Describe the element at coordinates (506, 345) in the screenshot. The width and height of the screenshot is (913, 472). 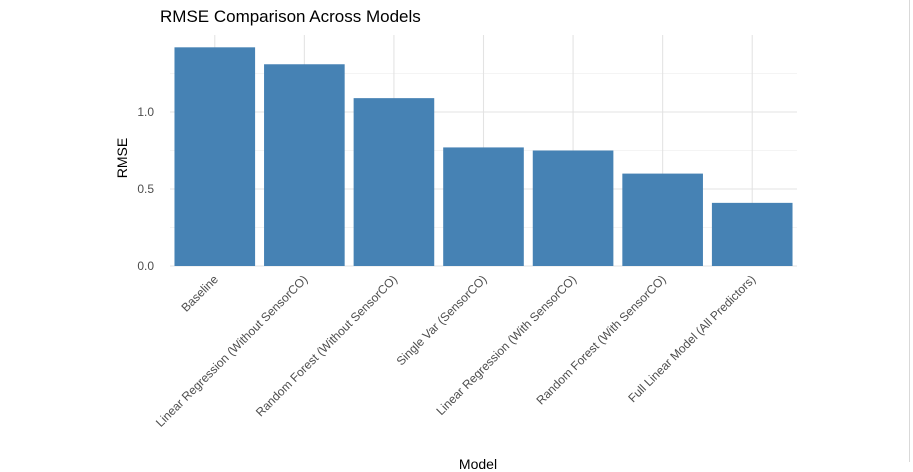
I see `x-tick-label: Linear Regression (With SensorCO)` at that location.